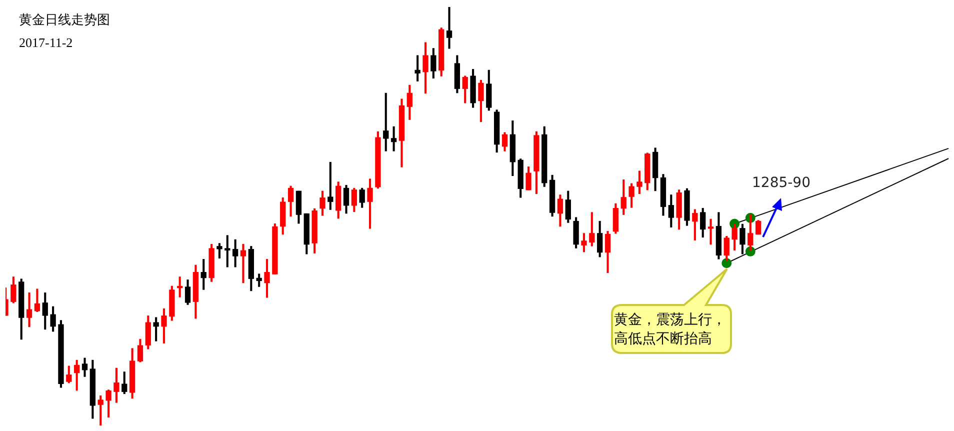 The height and width of the screenshot is (431, 954). What do you see at coordinates (670, 330) in the screenshot?
I see `annotation: 黄金，震荡上行，高低点不断抬高` at bounding box center [670, 330].